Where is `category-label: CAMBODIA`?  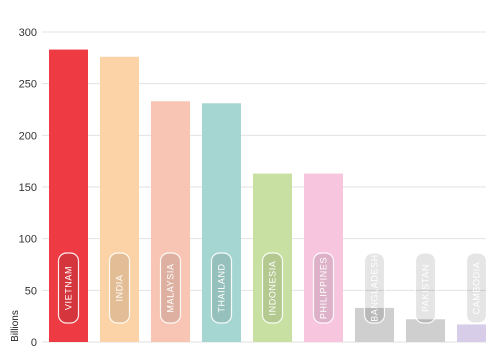 category-label: CAMBODIA is located at coordinates (477, 288).